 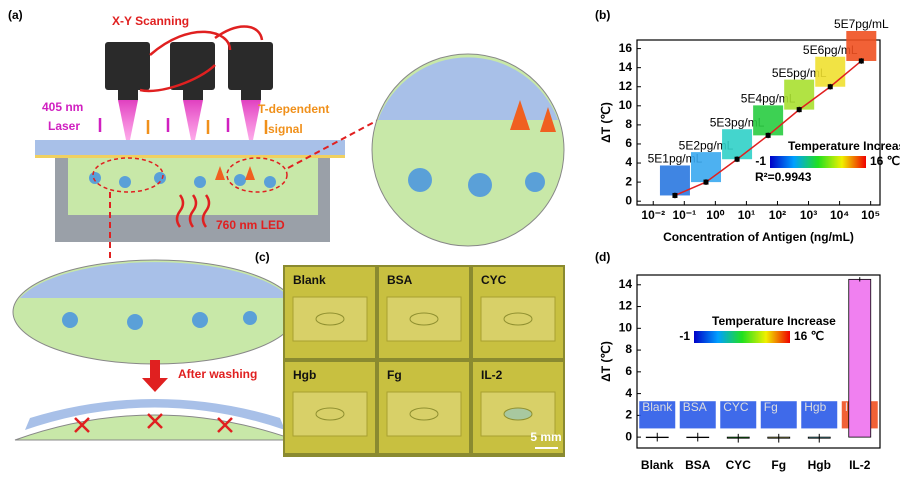 I want to click on image-label: 5E2pg/mL, so click(x=706, y=145).